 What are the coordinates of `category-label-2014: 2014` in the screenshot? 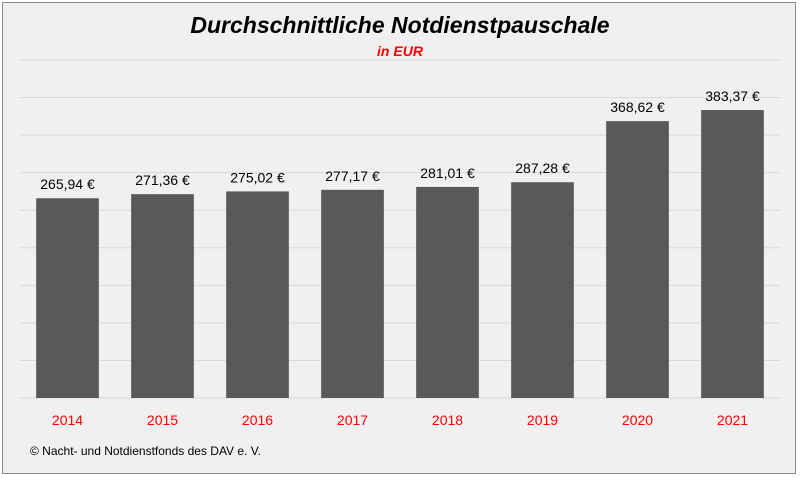 It's located at (67, 420).